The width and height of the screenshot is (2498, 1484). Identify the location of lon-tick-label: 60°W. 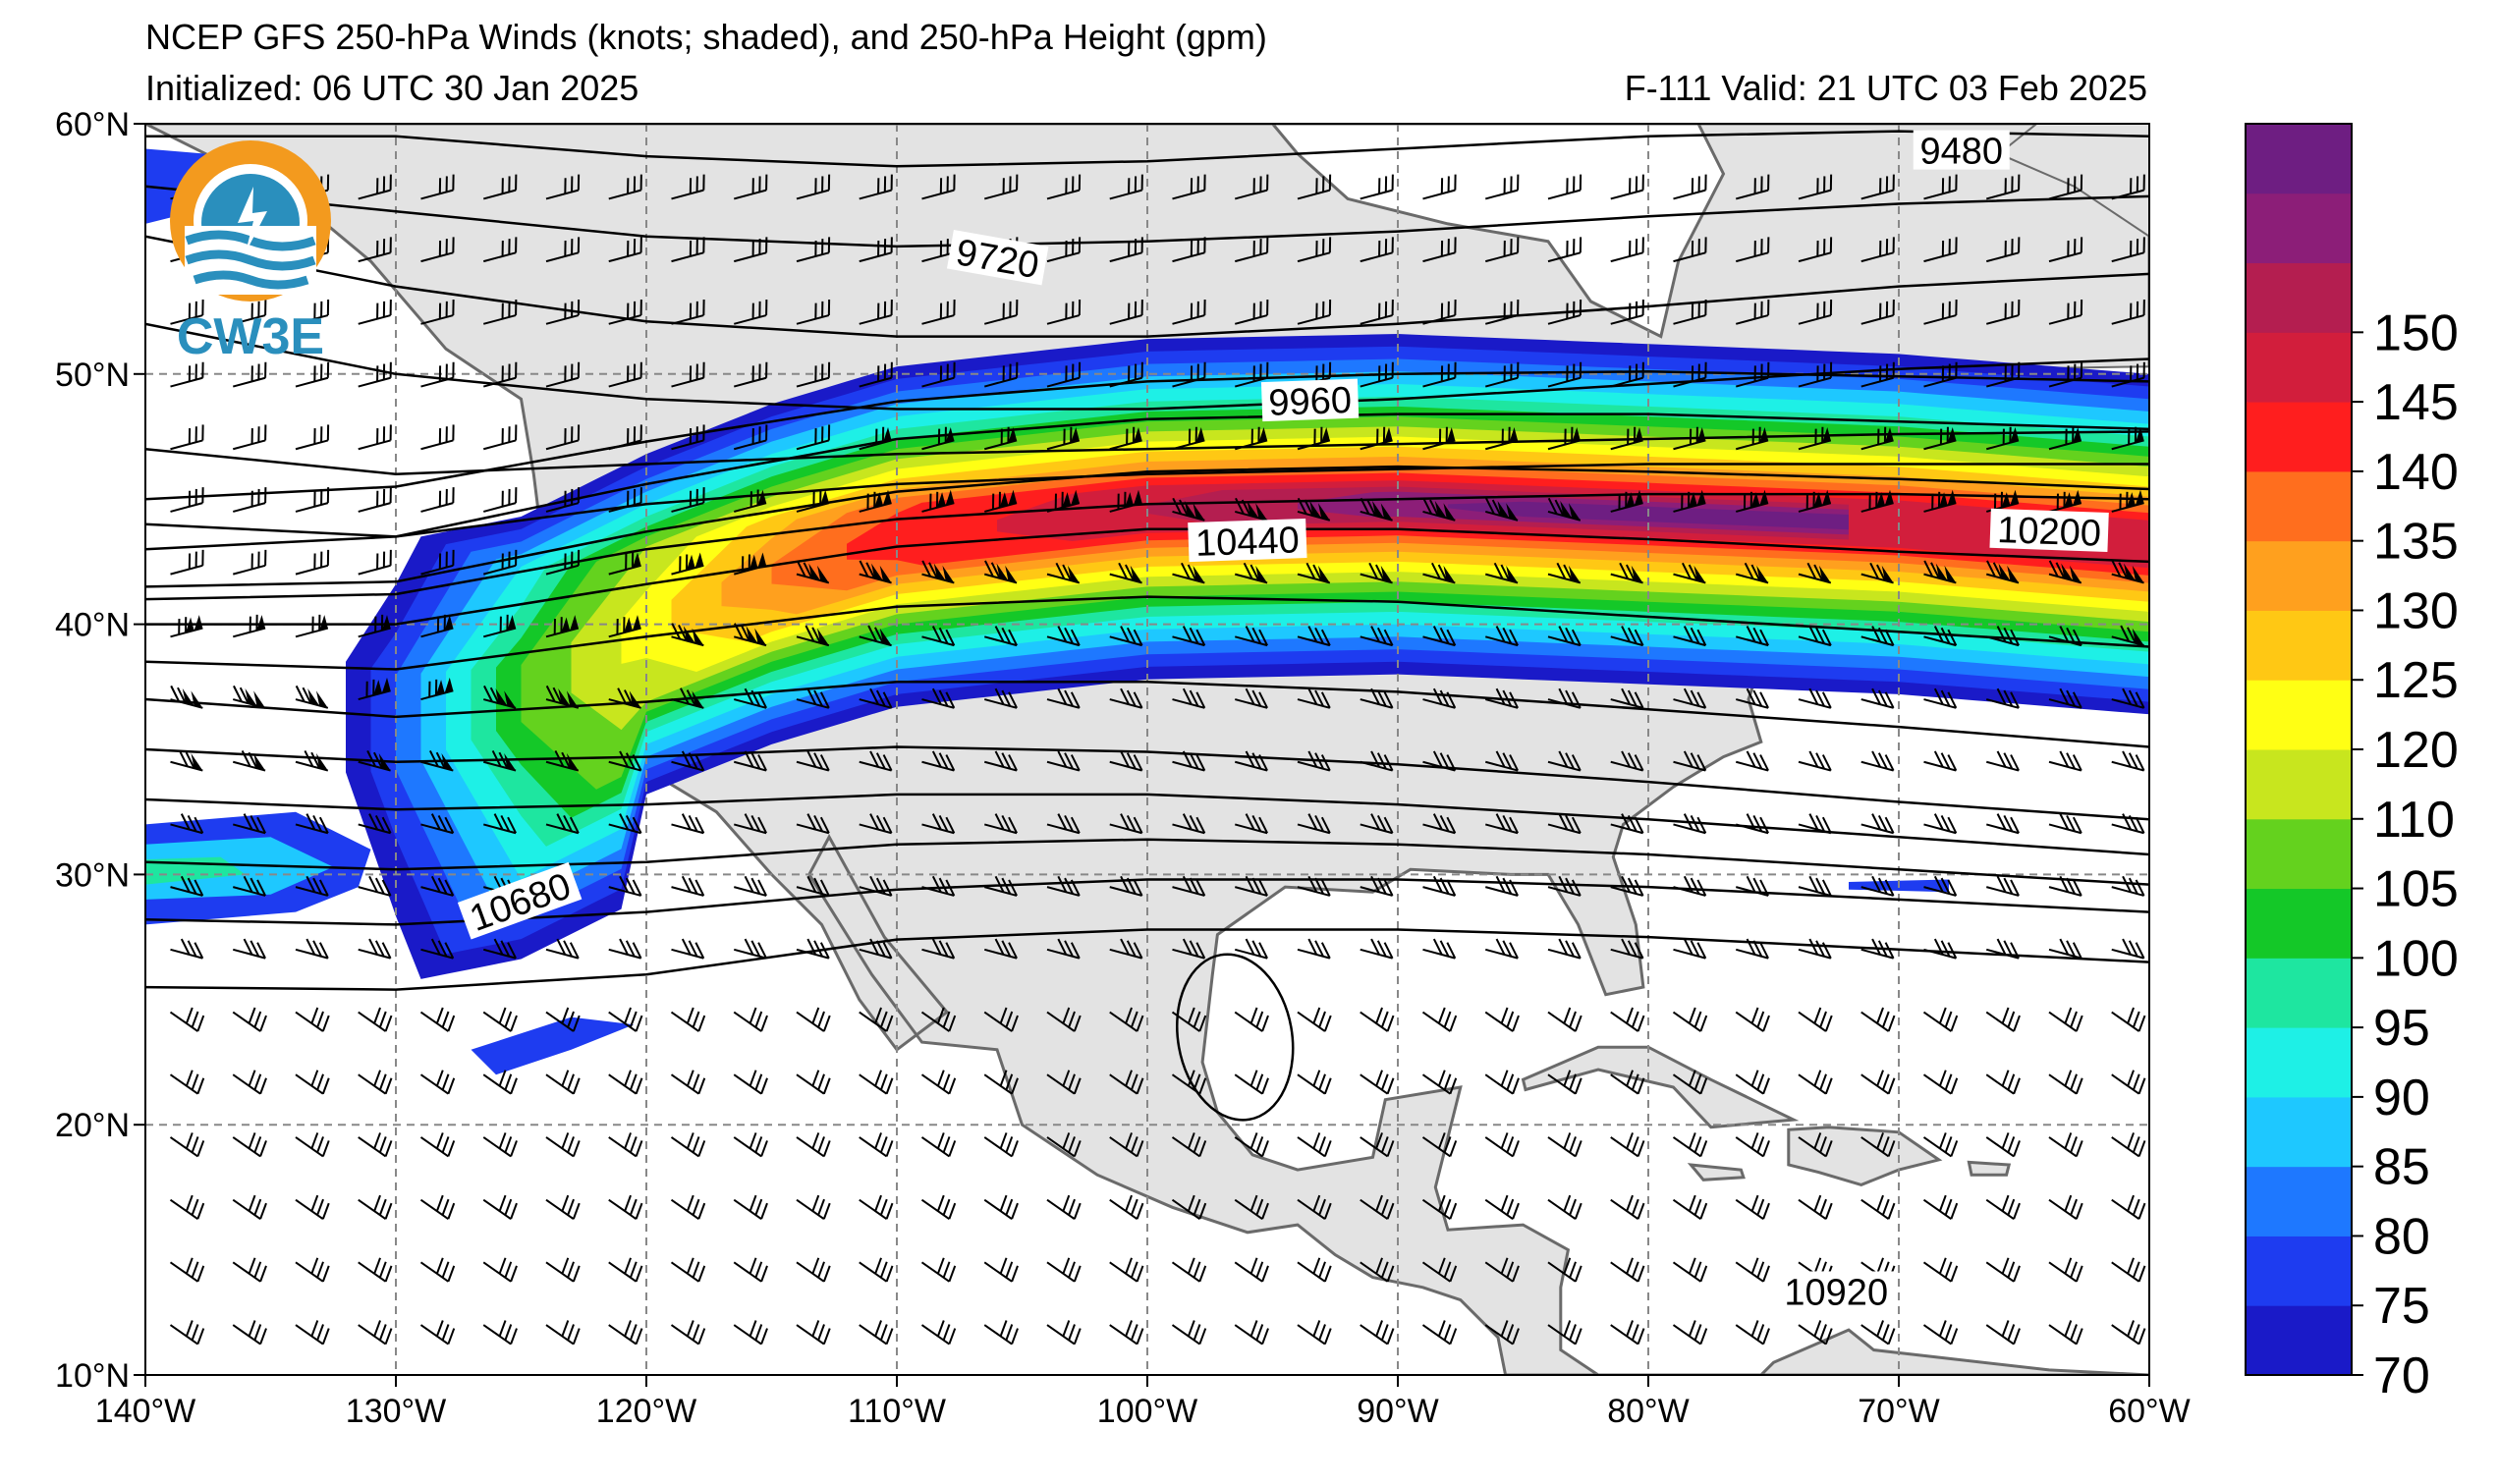
(2149, 1411).